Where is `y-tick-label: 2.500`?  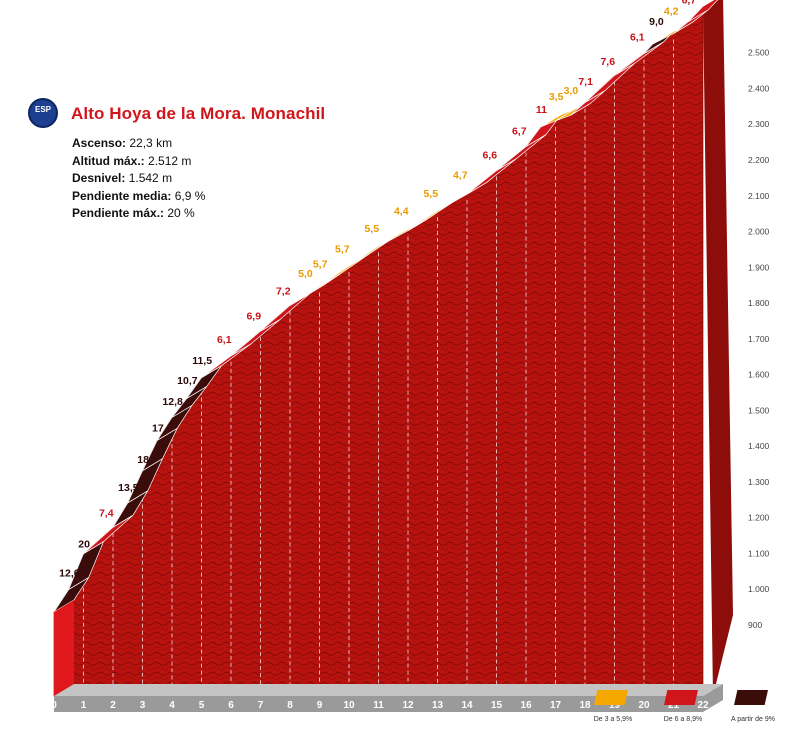
y-tick-label: 2.500 is located at coordinates (759, 53).